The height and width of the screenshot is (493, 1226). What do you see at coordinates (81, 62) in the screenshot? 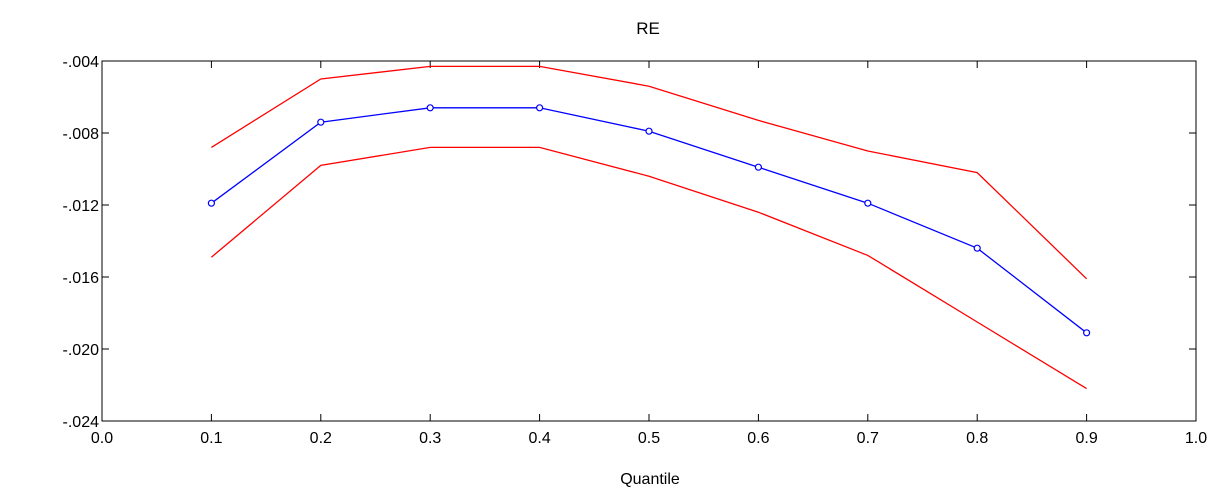
I see `y-tick-label: -.004` at bounding box center [81, 62].